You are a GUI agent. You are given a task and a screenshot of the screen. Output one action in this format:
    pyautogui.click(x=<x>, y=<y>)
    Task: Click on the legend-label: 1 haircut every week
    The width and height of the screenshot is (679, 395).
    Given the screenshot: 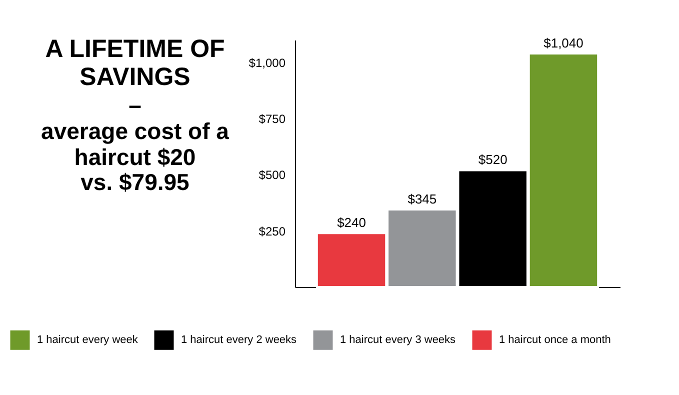 What is the action you would take?
    pyautogui.click(x=87, y=340)
    